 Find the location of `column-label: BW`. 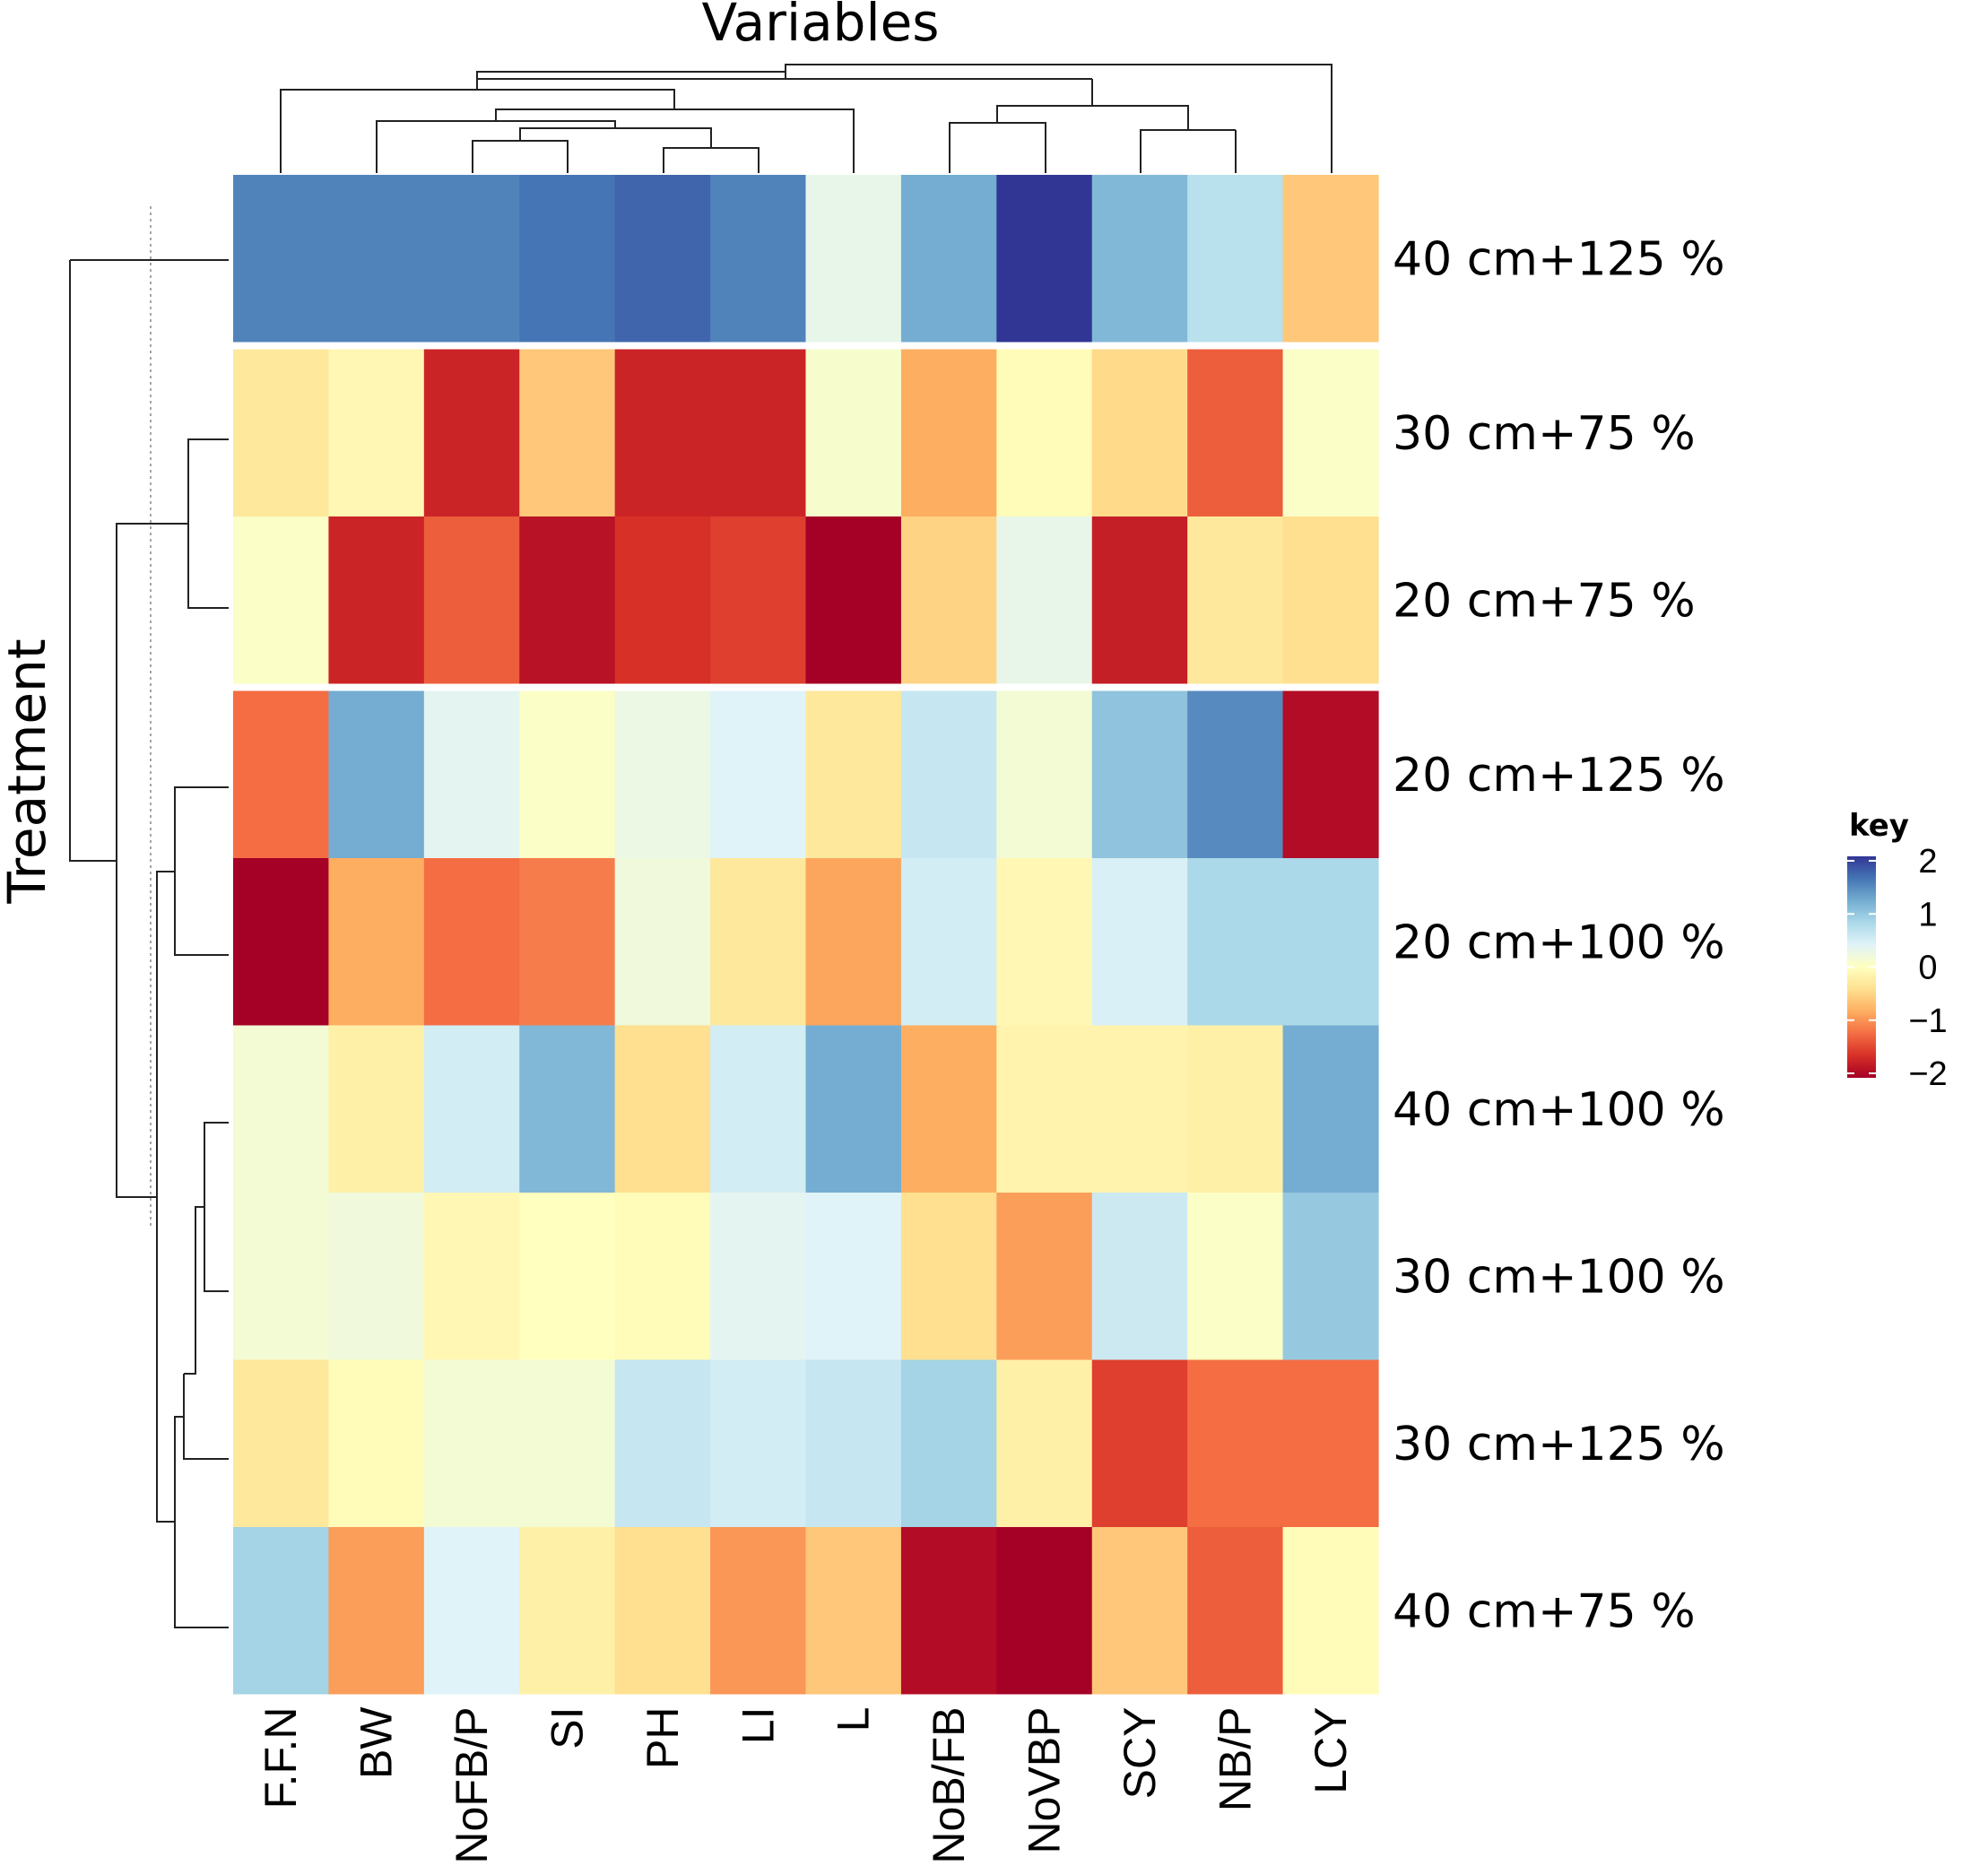

column-label: BW is located at coordinates (377, 1742).